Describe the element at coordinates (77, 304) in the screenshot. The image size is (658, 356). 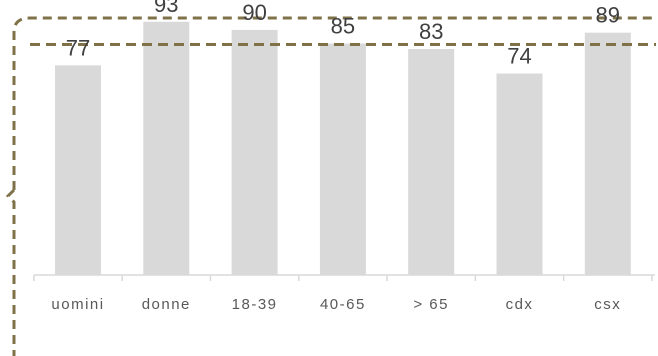
I see `x-tick-label: uomini` at that location.